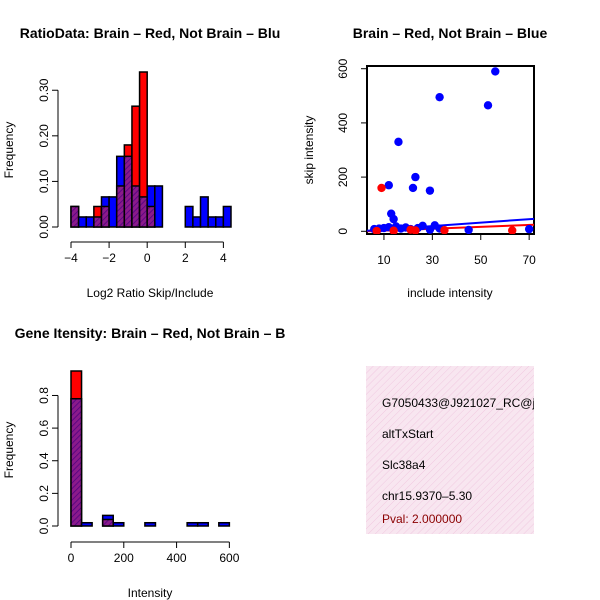 The height and width of the screenshot is (600, 600). Describe the element at coordinates (343, 231) in the screenshot. I see `scatter-y-tick-label: 0` at that location.